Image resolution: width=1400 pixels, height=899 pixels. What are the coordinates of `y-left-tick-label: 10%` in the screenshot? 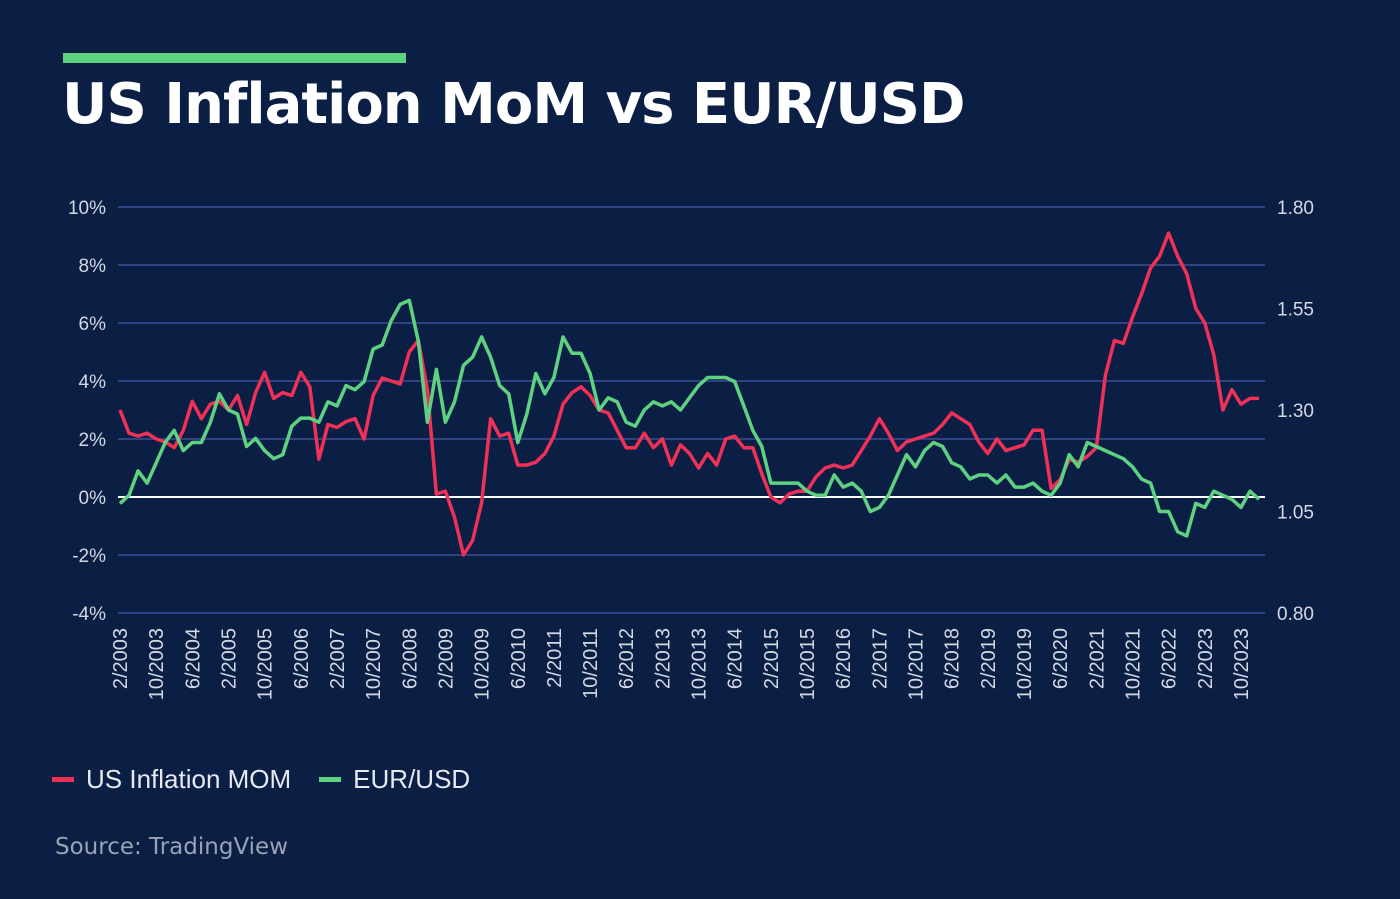 It's located at (87, 208).